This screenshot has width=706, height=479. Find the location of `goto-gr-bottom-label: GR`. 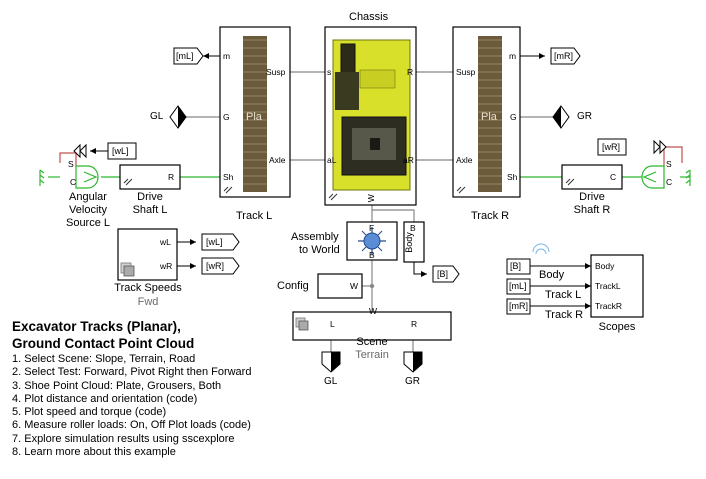

goto-gr-bottom-label: GR is located at coordinates (412, 381).